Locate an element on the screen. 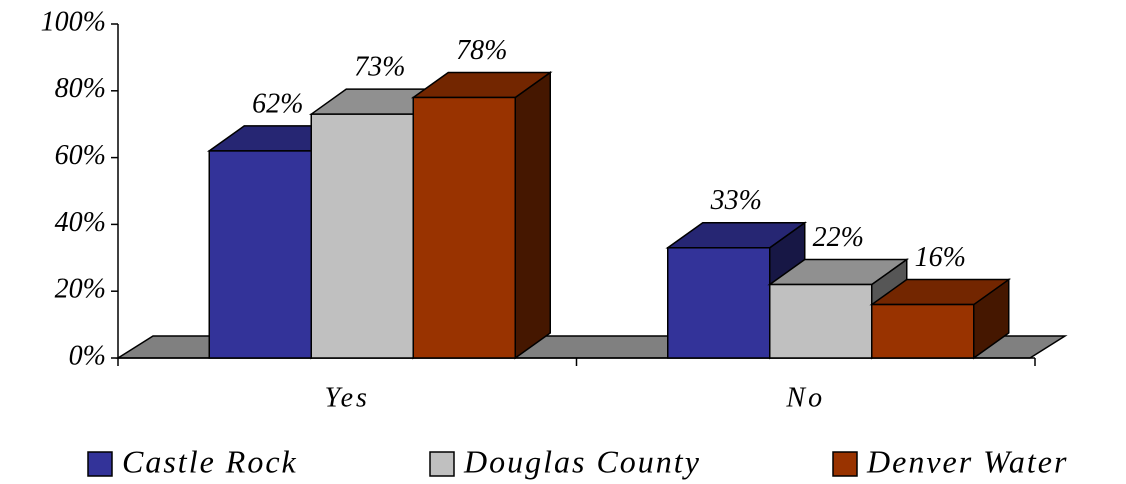  y-tick-label: 60% is located at coordinates (80, 155).